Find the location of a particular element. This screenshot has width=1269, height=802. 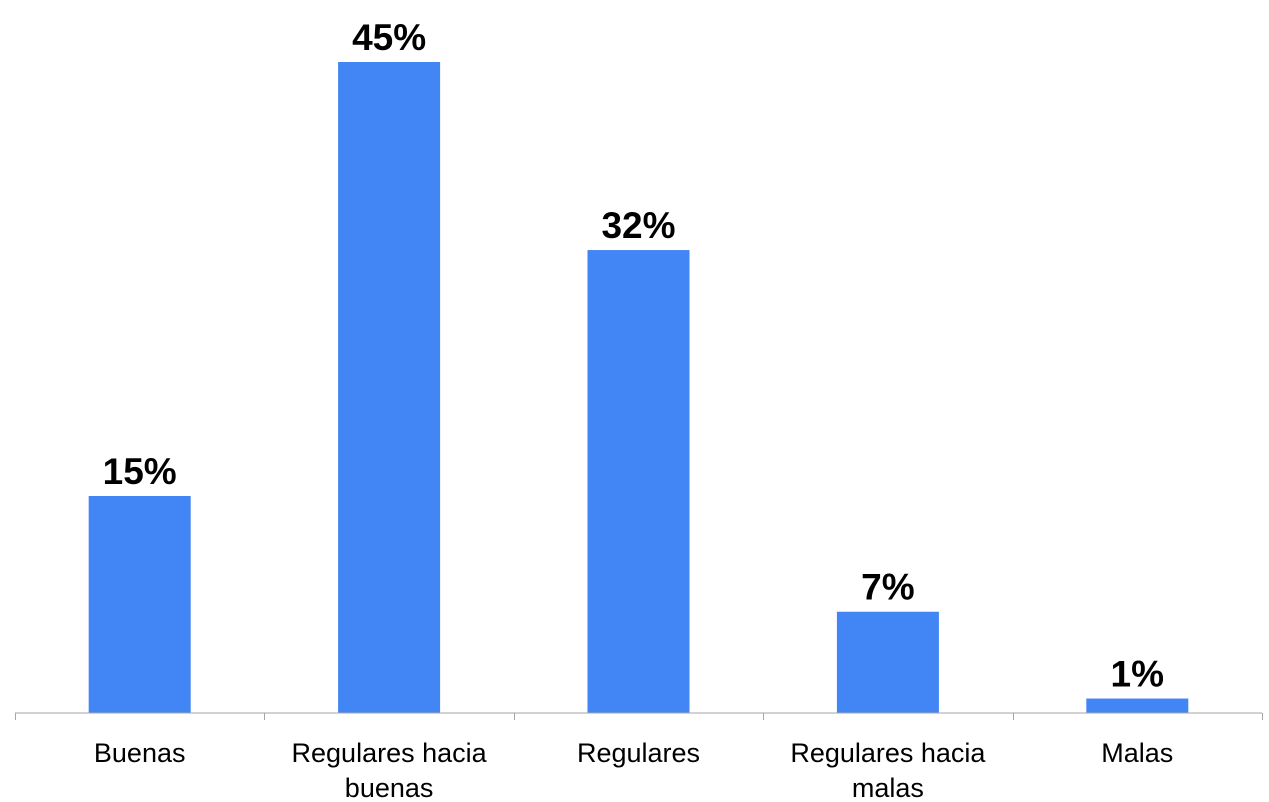

category-label-line: Buenas is located at coordinates (140, 753).